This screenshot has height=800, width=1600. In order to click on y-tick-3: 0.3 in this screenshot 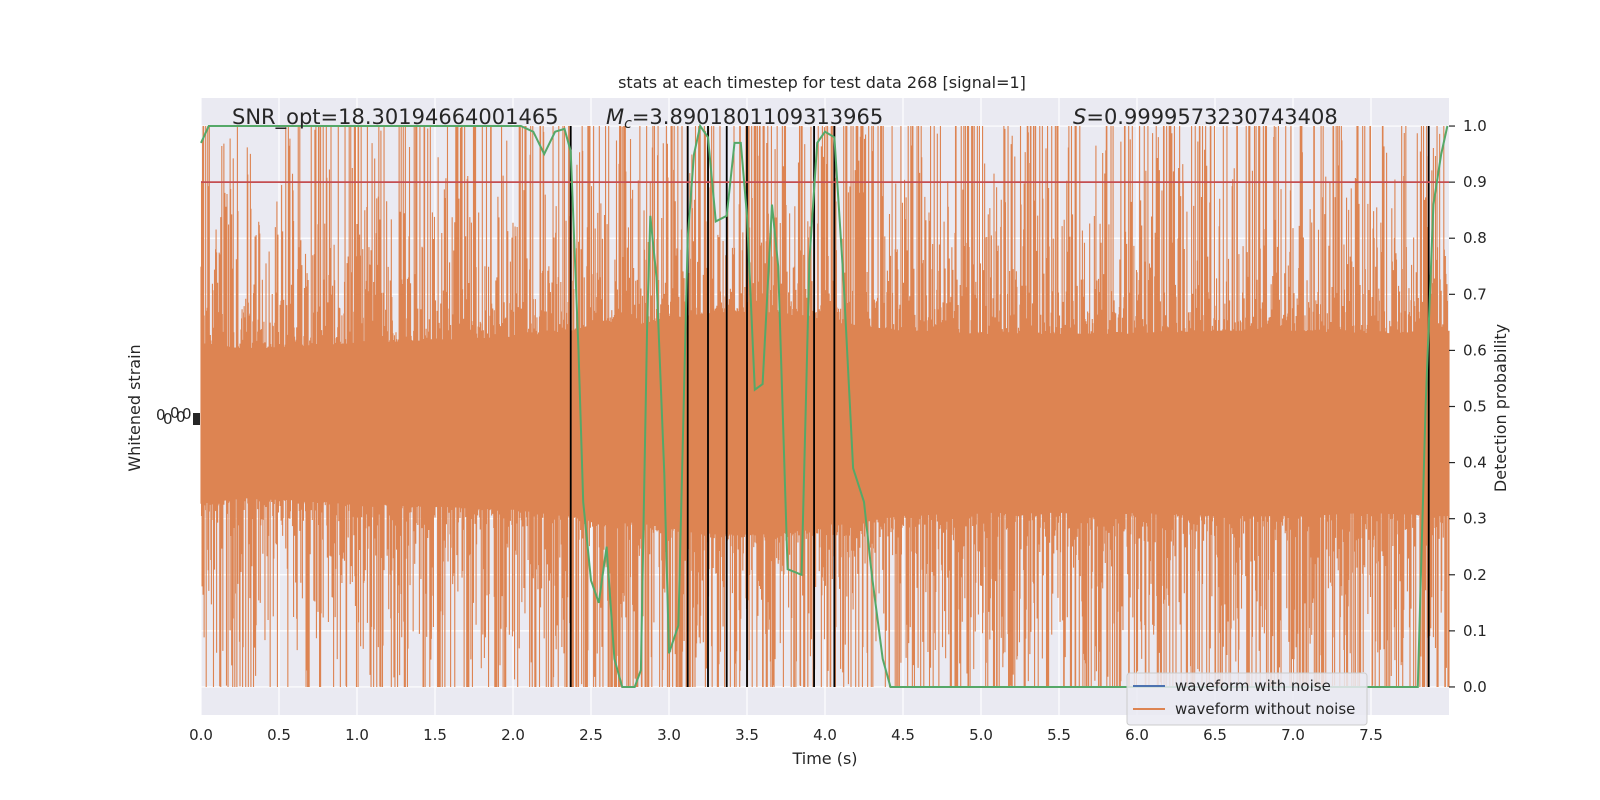, I will do `click(1475, 519)`.